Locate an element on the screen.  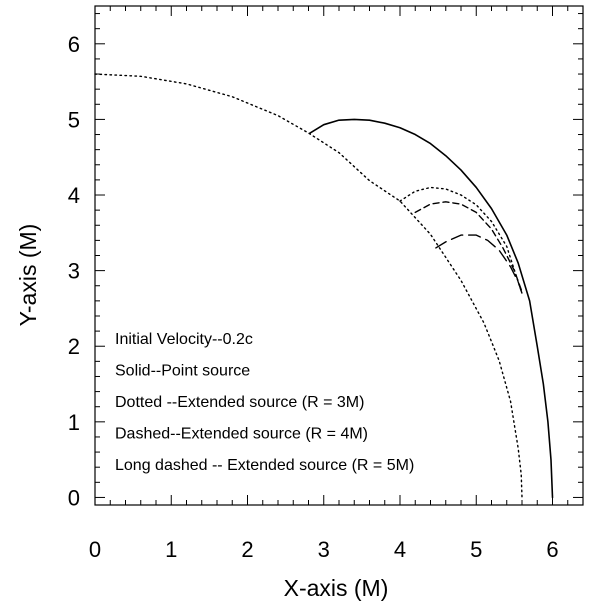
legend-line-2: Solid--Point source is located at coordinates (182, 371).